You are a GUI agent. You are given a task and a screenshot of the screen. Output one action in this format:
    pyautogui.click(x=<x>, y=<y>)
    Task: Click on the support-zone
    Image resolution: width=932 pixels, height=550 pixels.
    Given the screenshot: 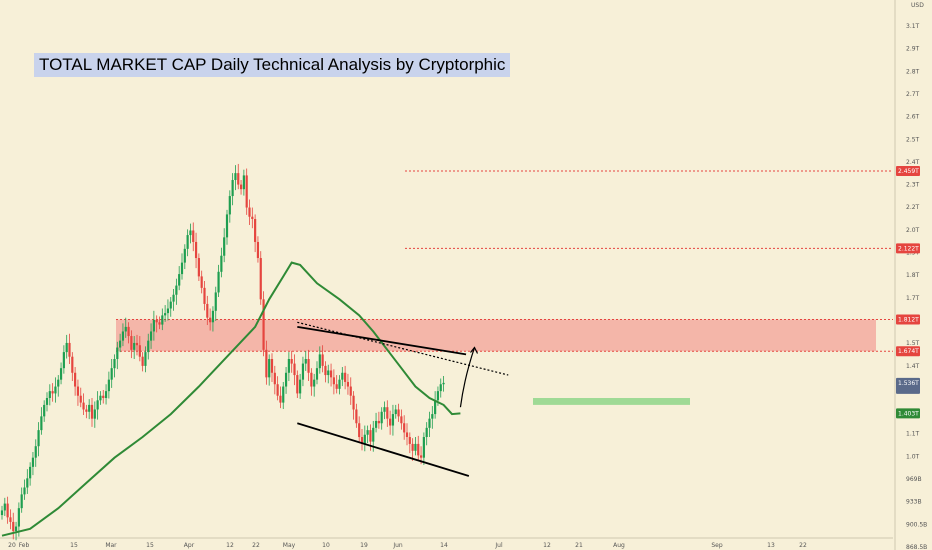 What is the action you would take?
    pyautogui.click(x=611, y=401)
    